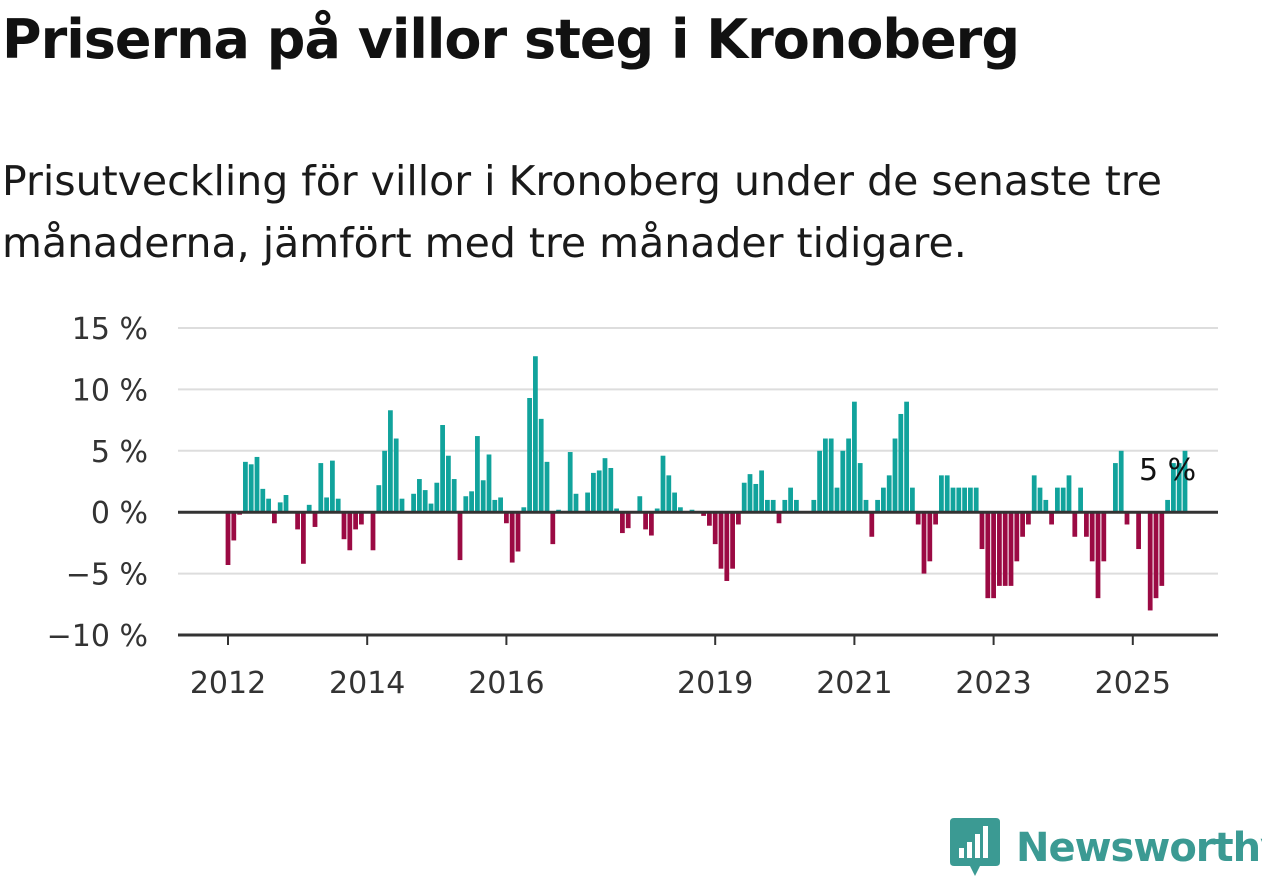  Describe the element at coordinates (97, 636) in the screenshot. I see `y-tick-label: −10 %` at that location.